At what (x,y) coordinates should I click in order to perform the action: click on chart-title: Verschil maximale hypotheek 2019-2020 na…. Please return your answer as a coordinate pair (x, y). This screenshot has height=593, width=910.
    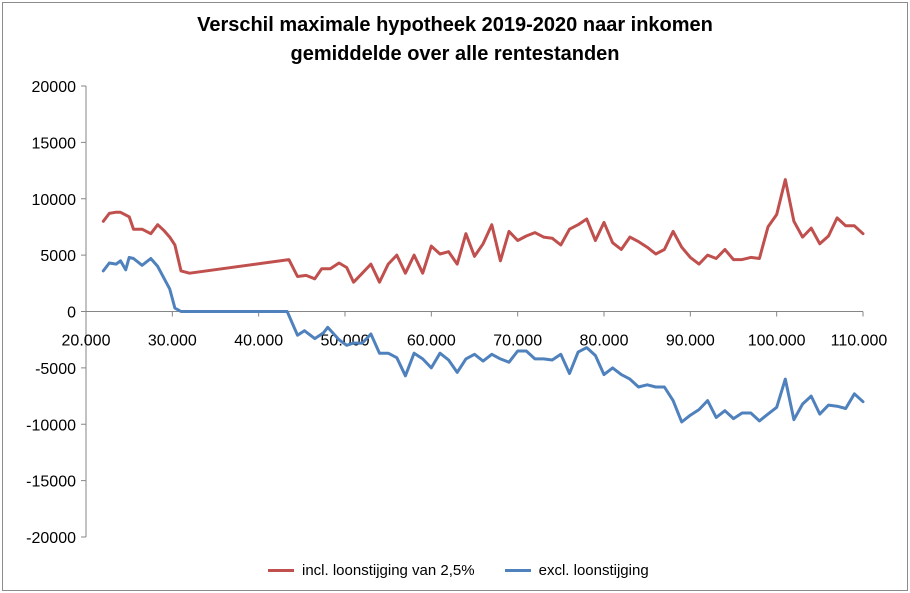
    Looking at the image, I should click on (455, 25).